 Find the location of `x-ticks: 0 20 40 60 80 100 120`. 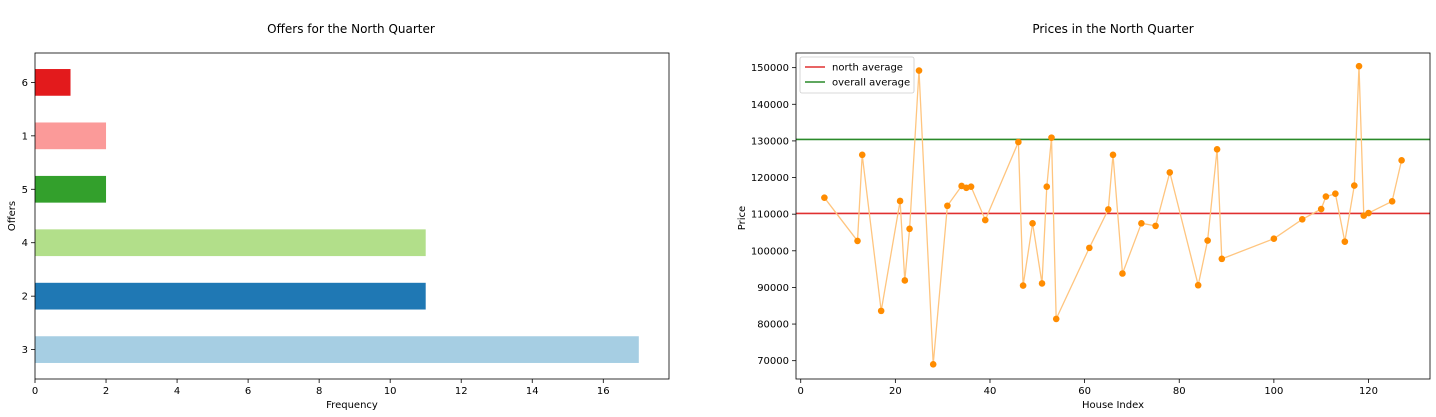

x-ticks: 0 20 40 60 80 100 120 is located at coordinates (1088, 388).